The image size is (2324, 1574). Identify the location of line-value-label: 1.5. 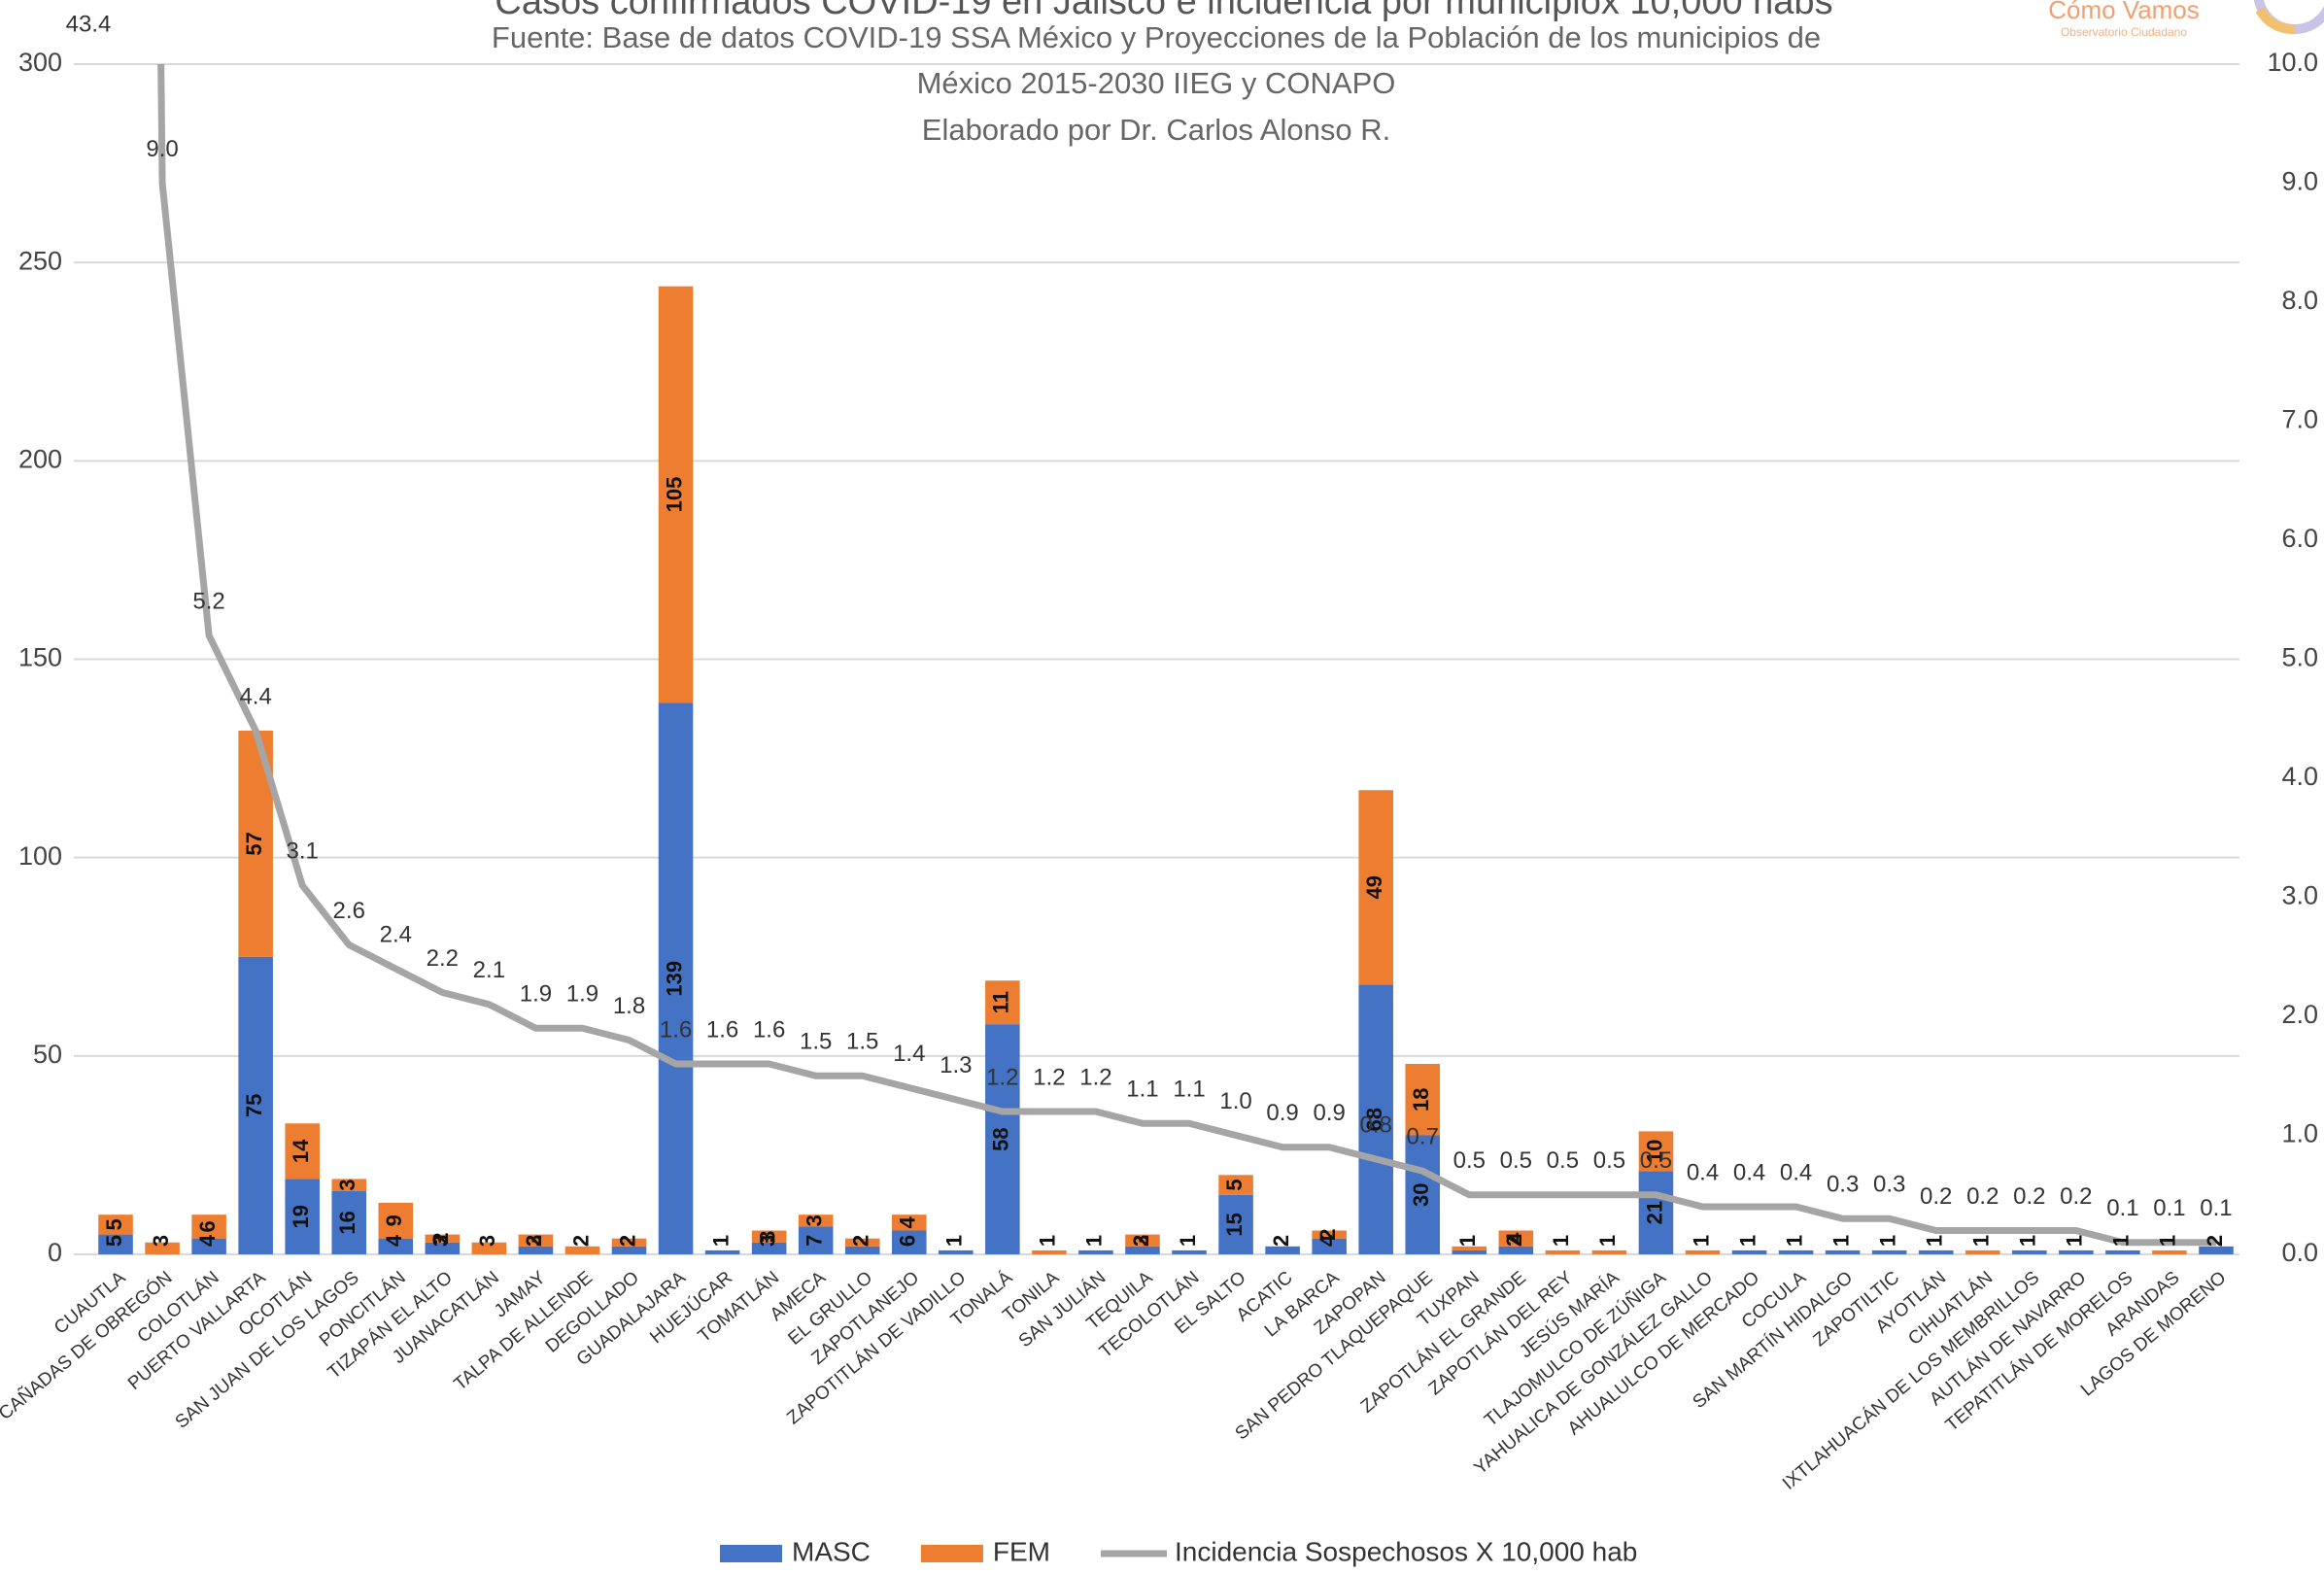
(816, 1042).